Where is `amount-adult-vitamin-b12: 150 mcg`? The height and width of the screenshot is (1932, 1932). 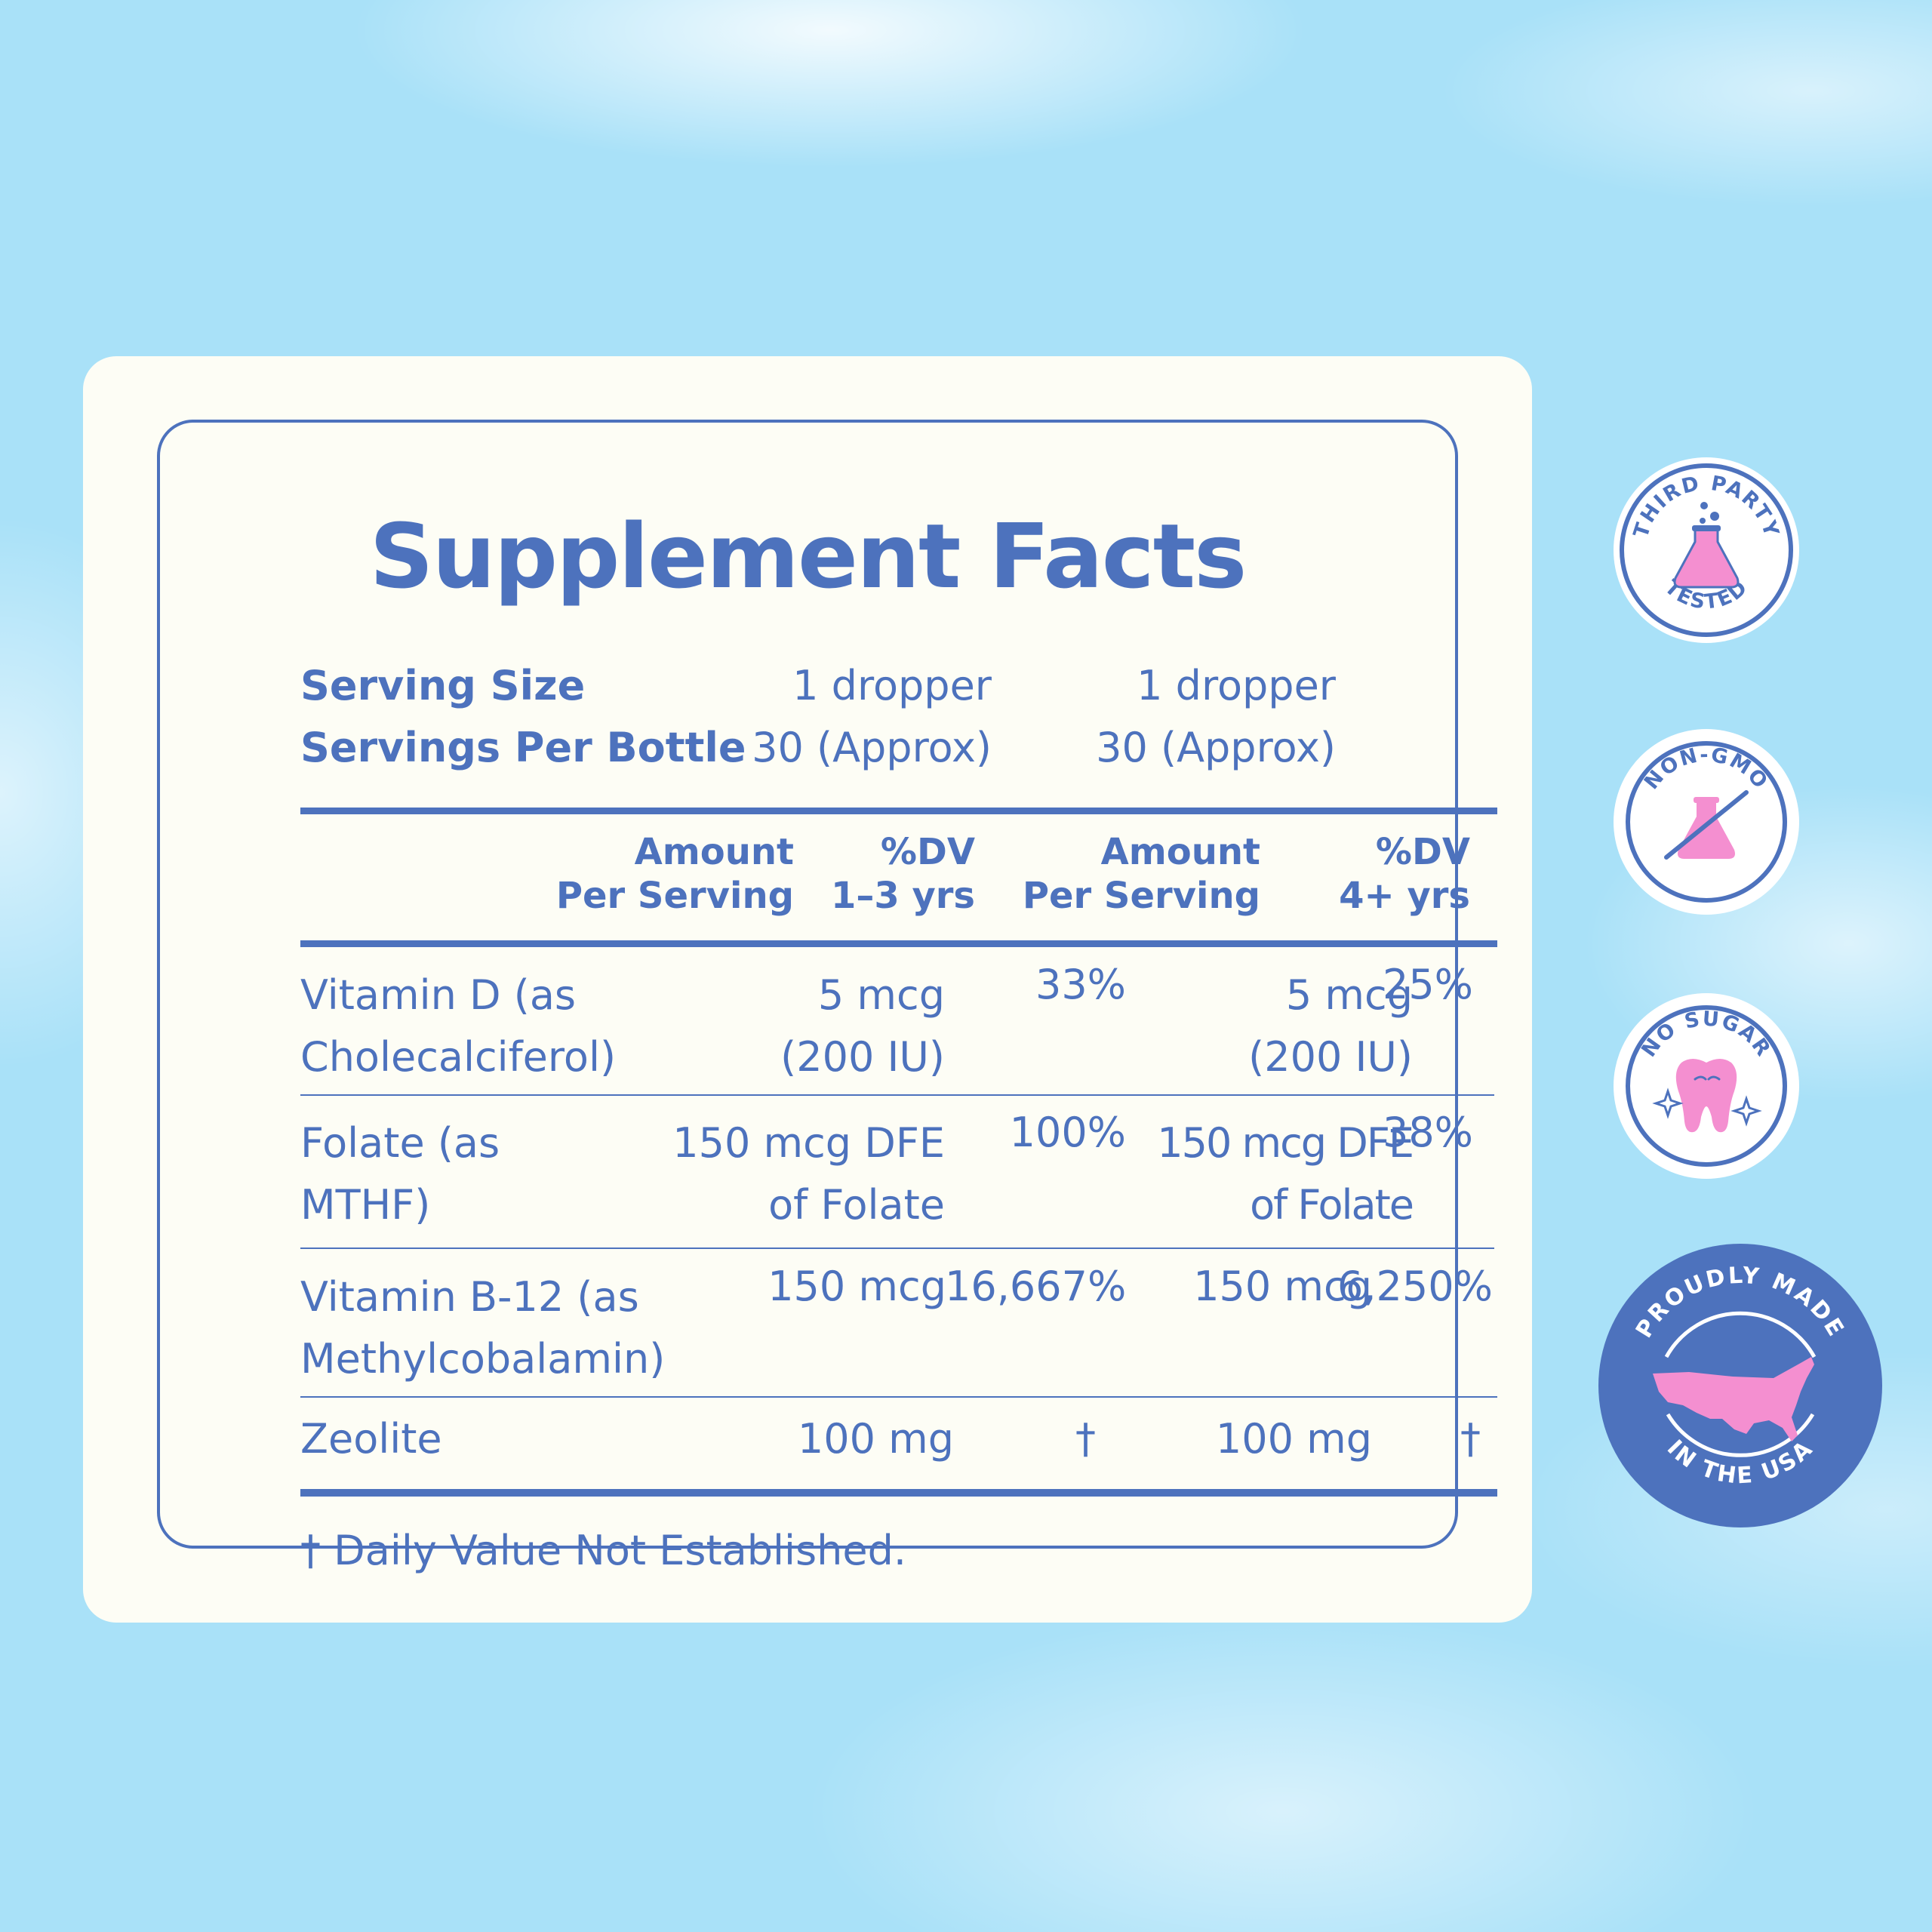
amount-adult-vitamin-b12: 150 mcg is located at coordinates (1282, 1286).